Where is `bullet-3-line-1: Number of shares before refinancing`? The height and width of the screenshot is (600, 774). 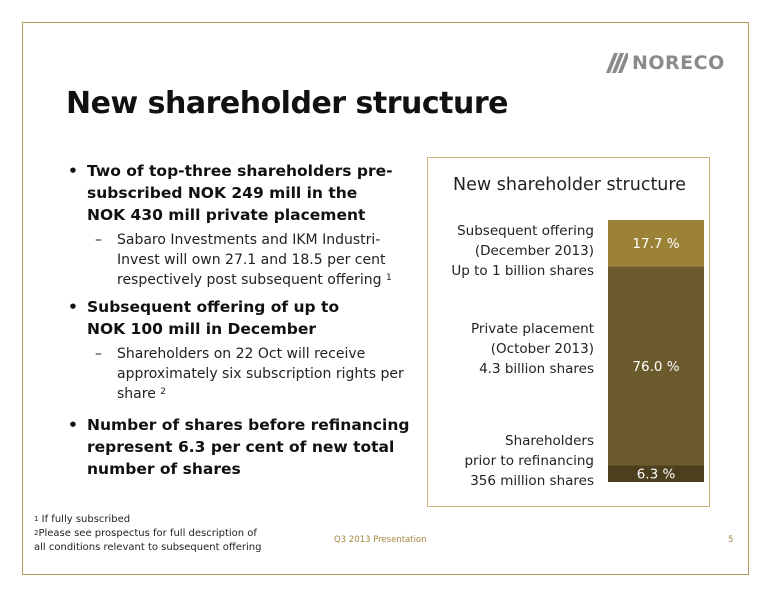 bullet-3-line-1: Number of shares before refinancing is located at coordinates (248, 425).